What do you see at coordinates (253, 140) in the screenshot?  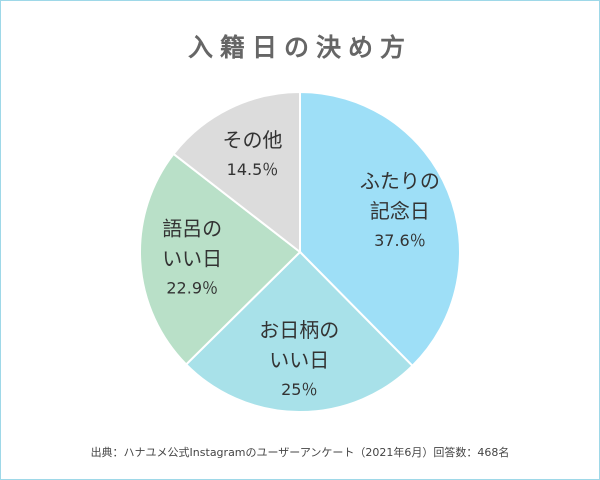 I see `slice-label: その他` at bounding box center [253, 140].